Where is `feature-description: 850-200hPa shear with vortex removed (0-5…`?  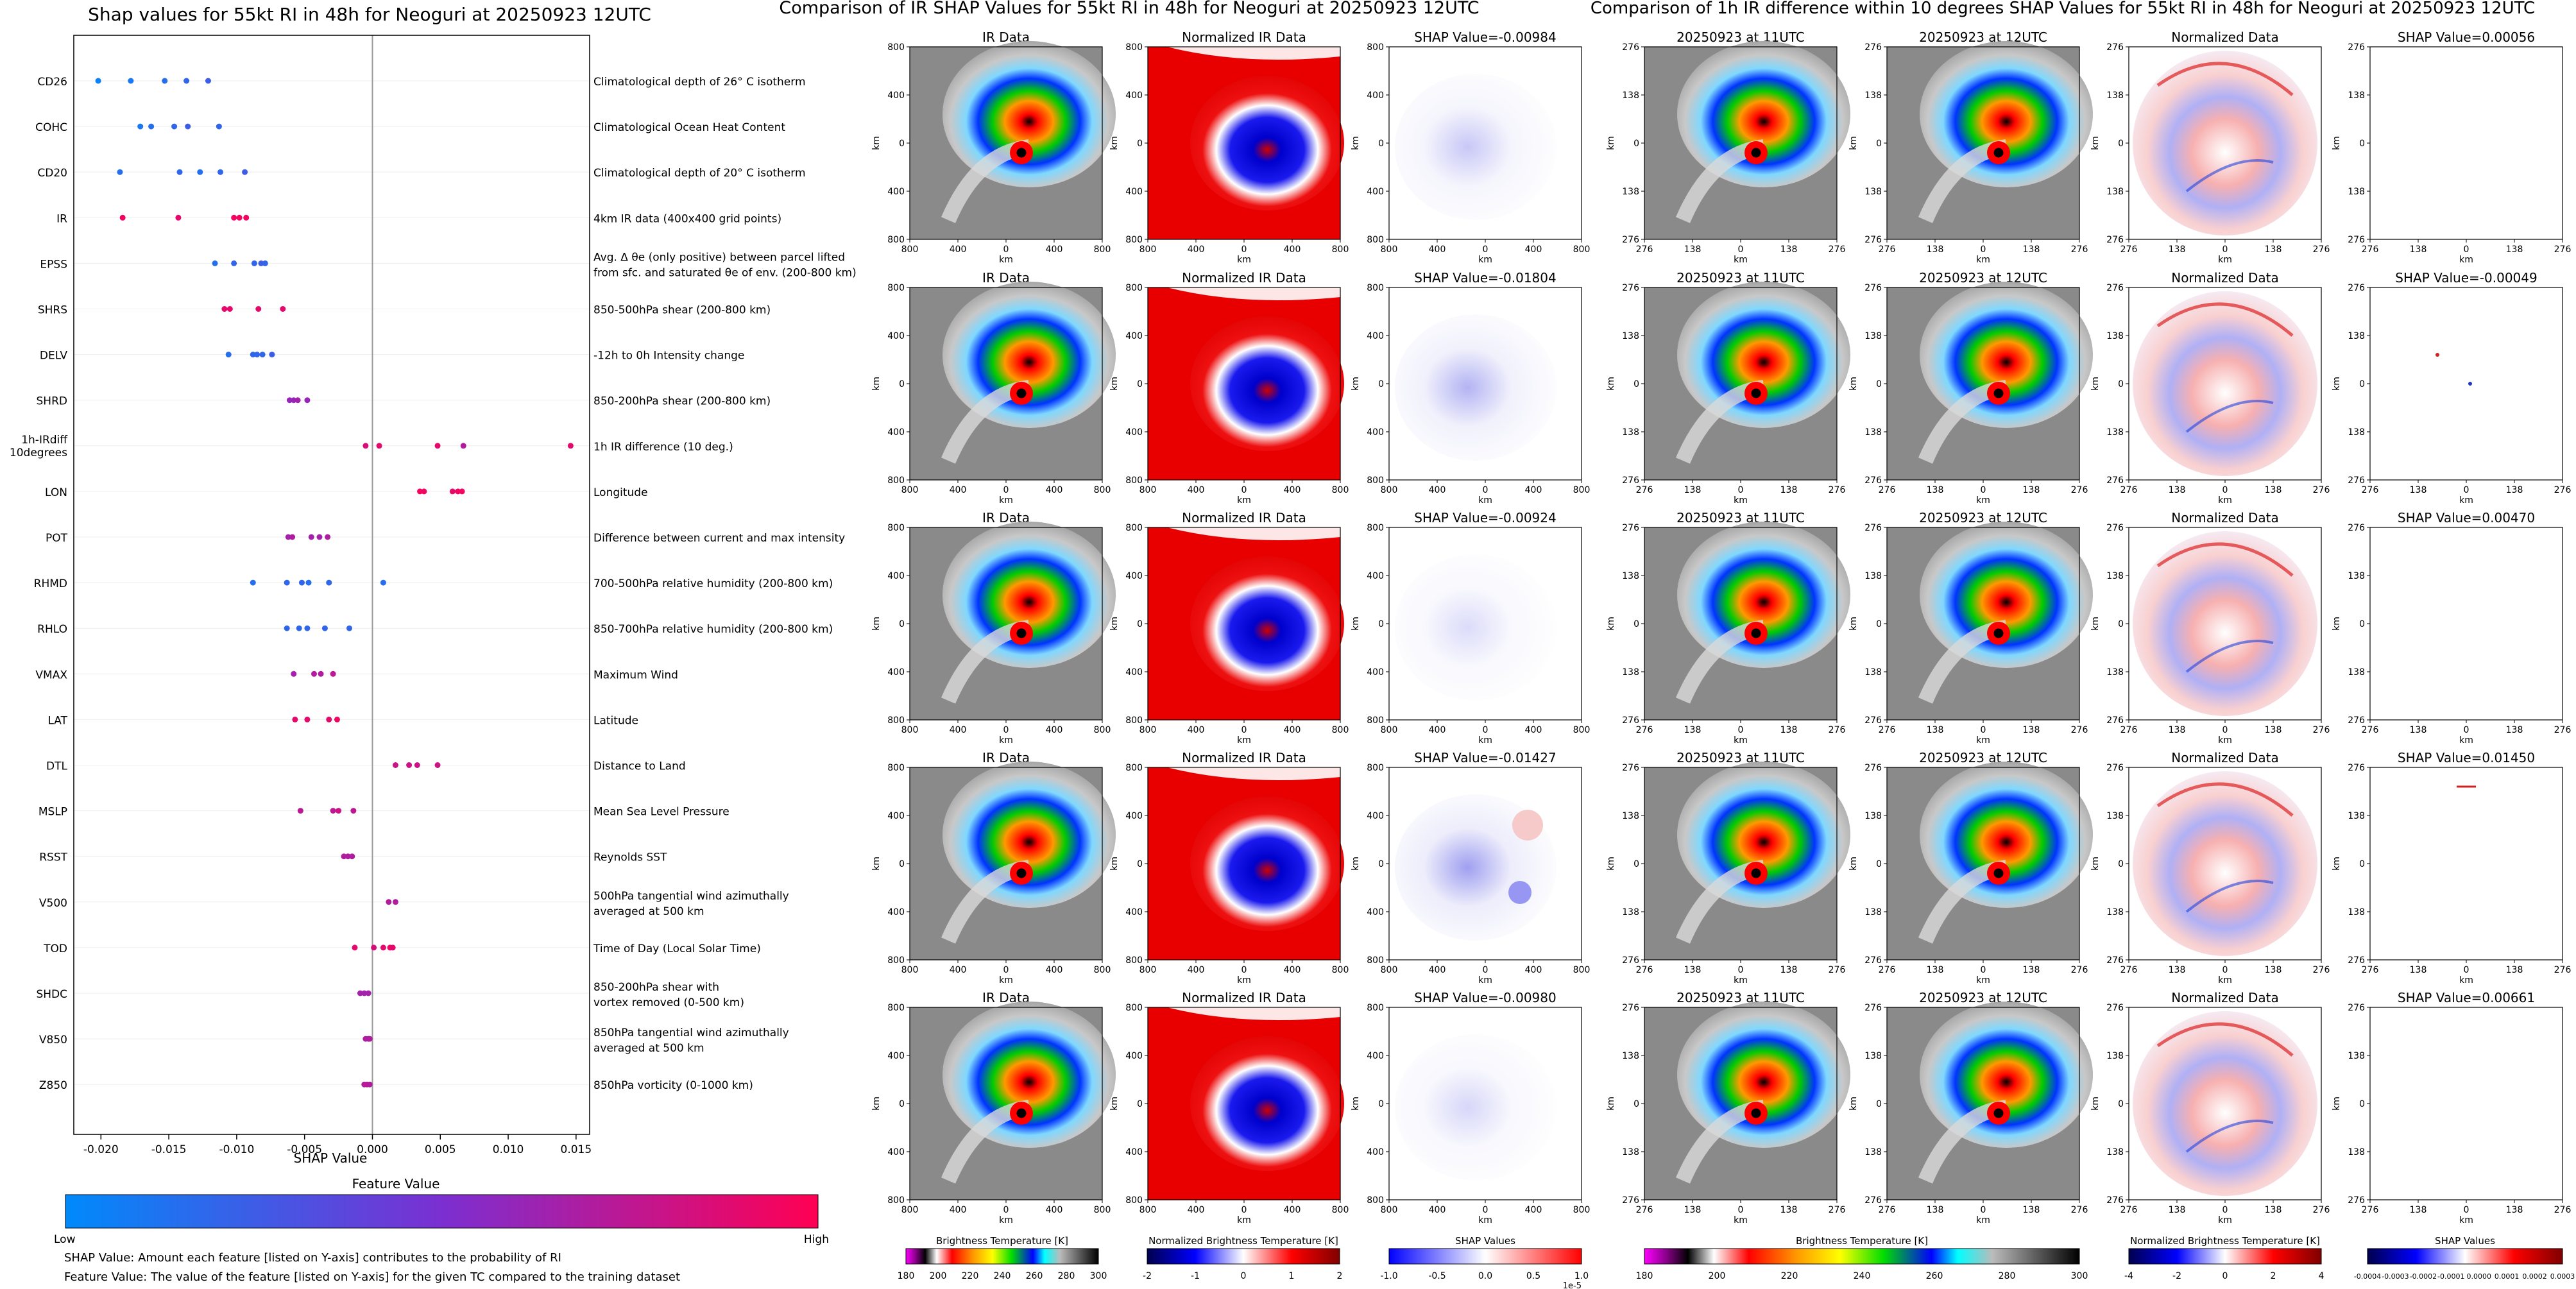
feature-description: 850-200hPa shear with vortex removed (0-5… is located at coordinates (668, 995).